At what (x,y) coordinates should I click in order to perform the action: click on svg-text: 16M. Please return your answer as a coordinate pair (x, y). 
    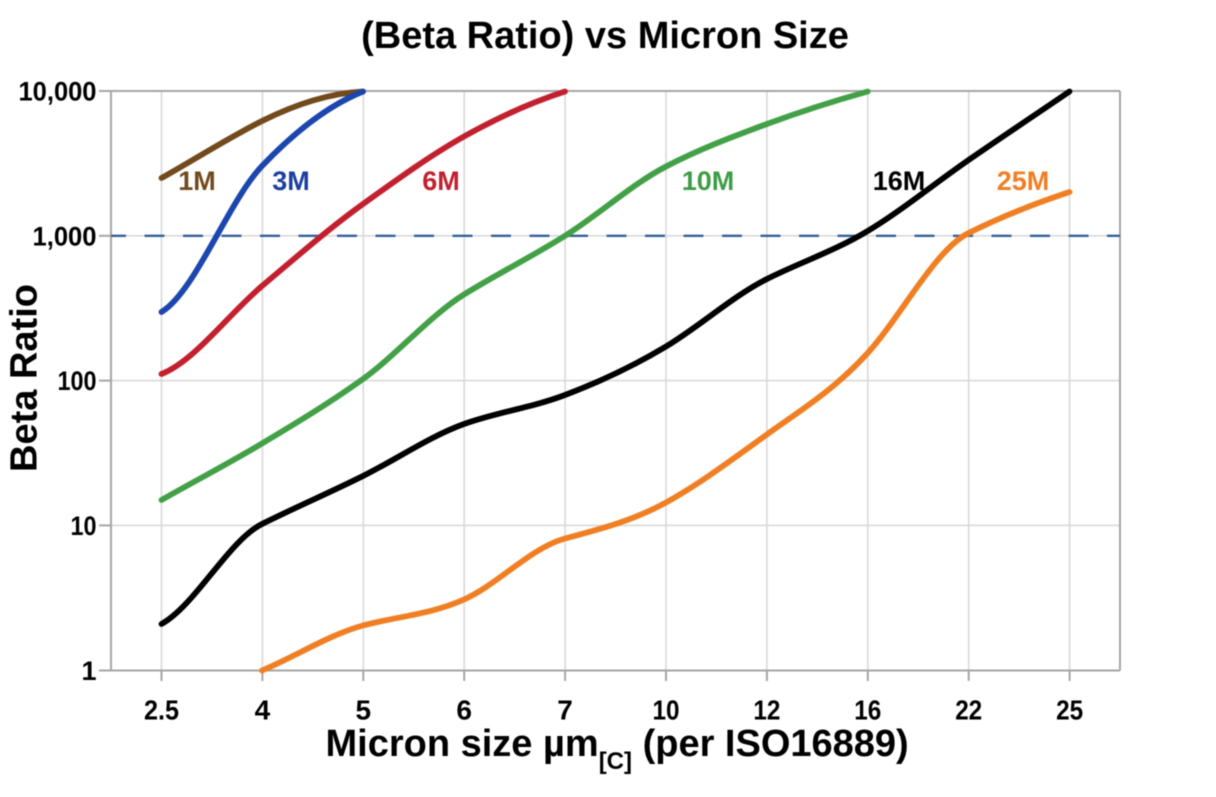
    Looking at the image, I should click on (899, 181).